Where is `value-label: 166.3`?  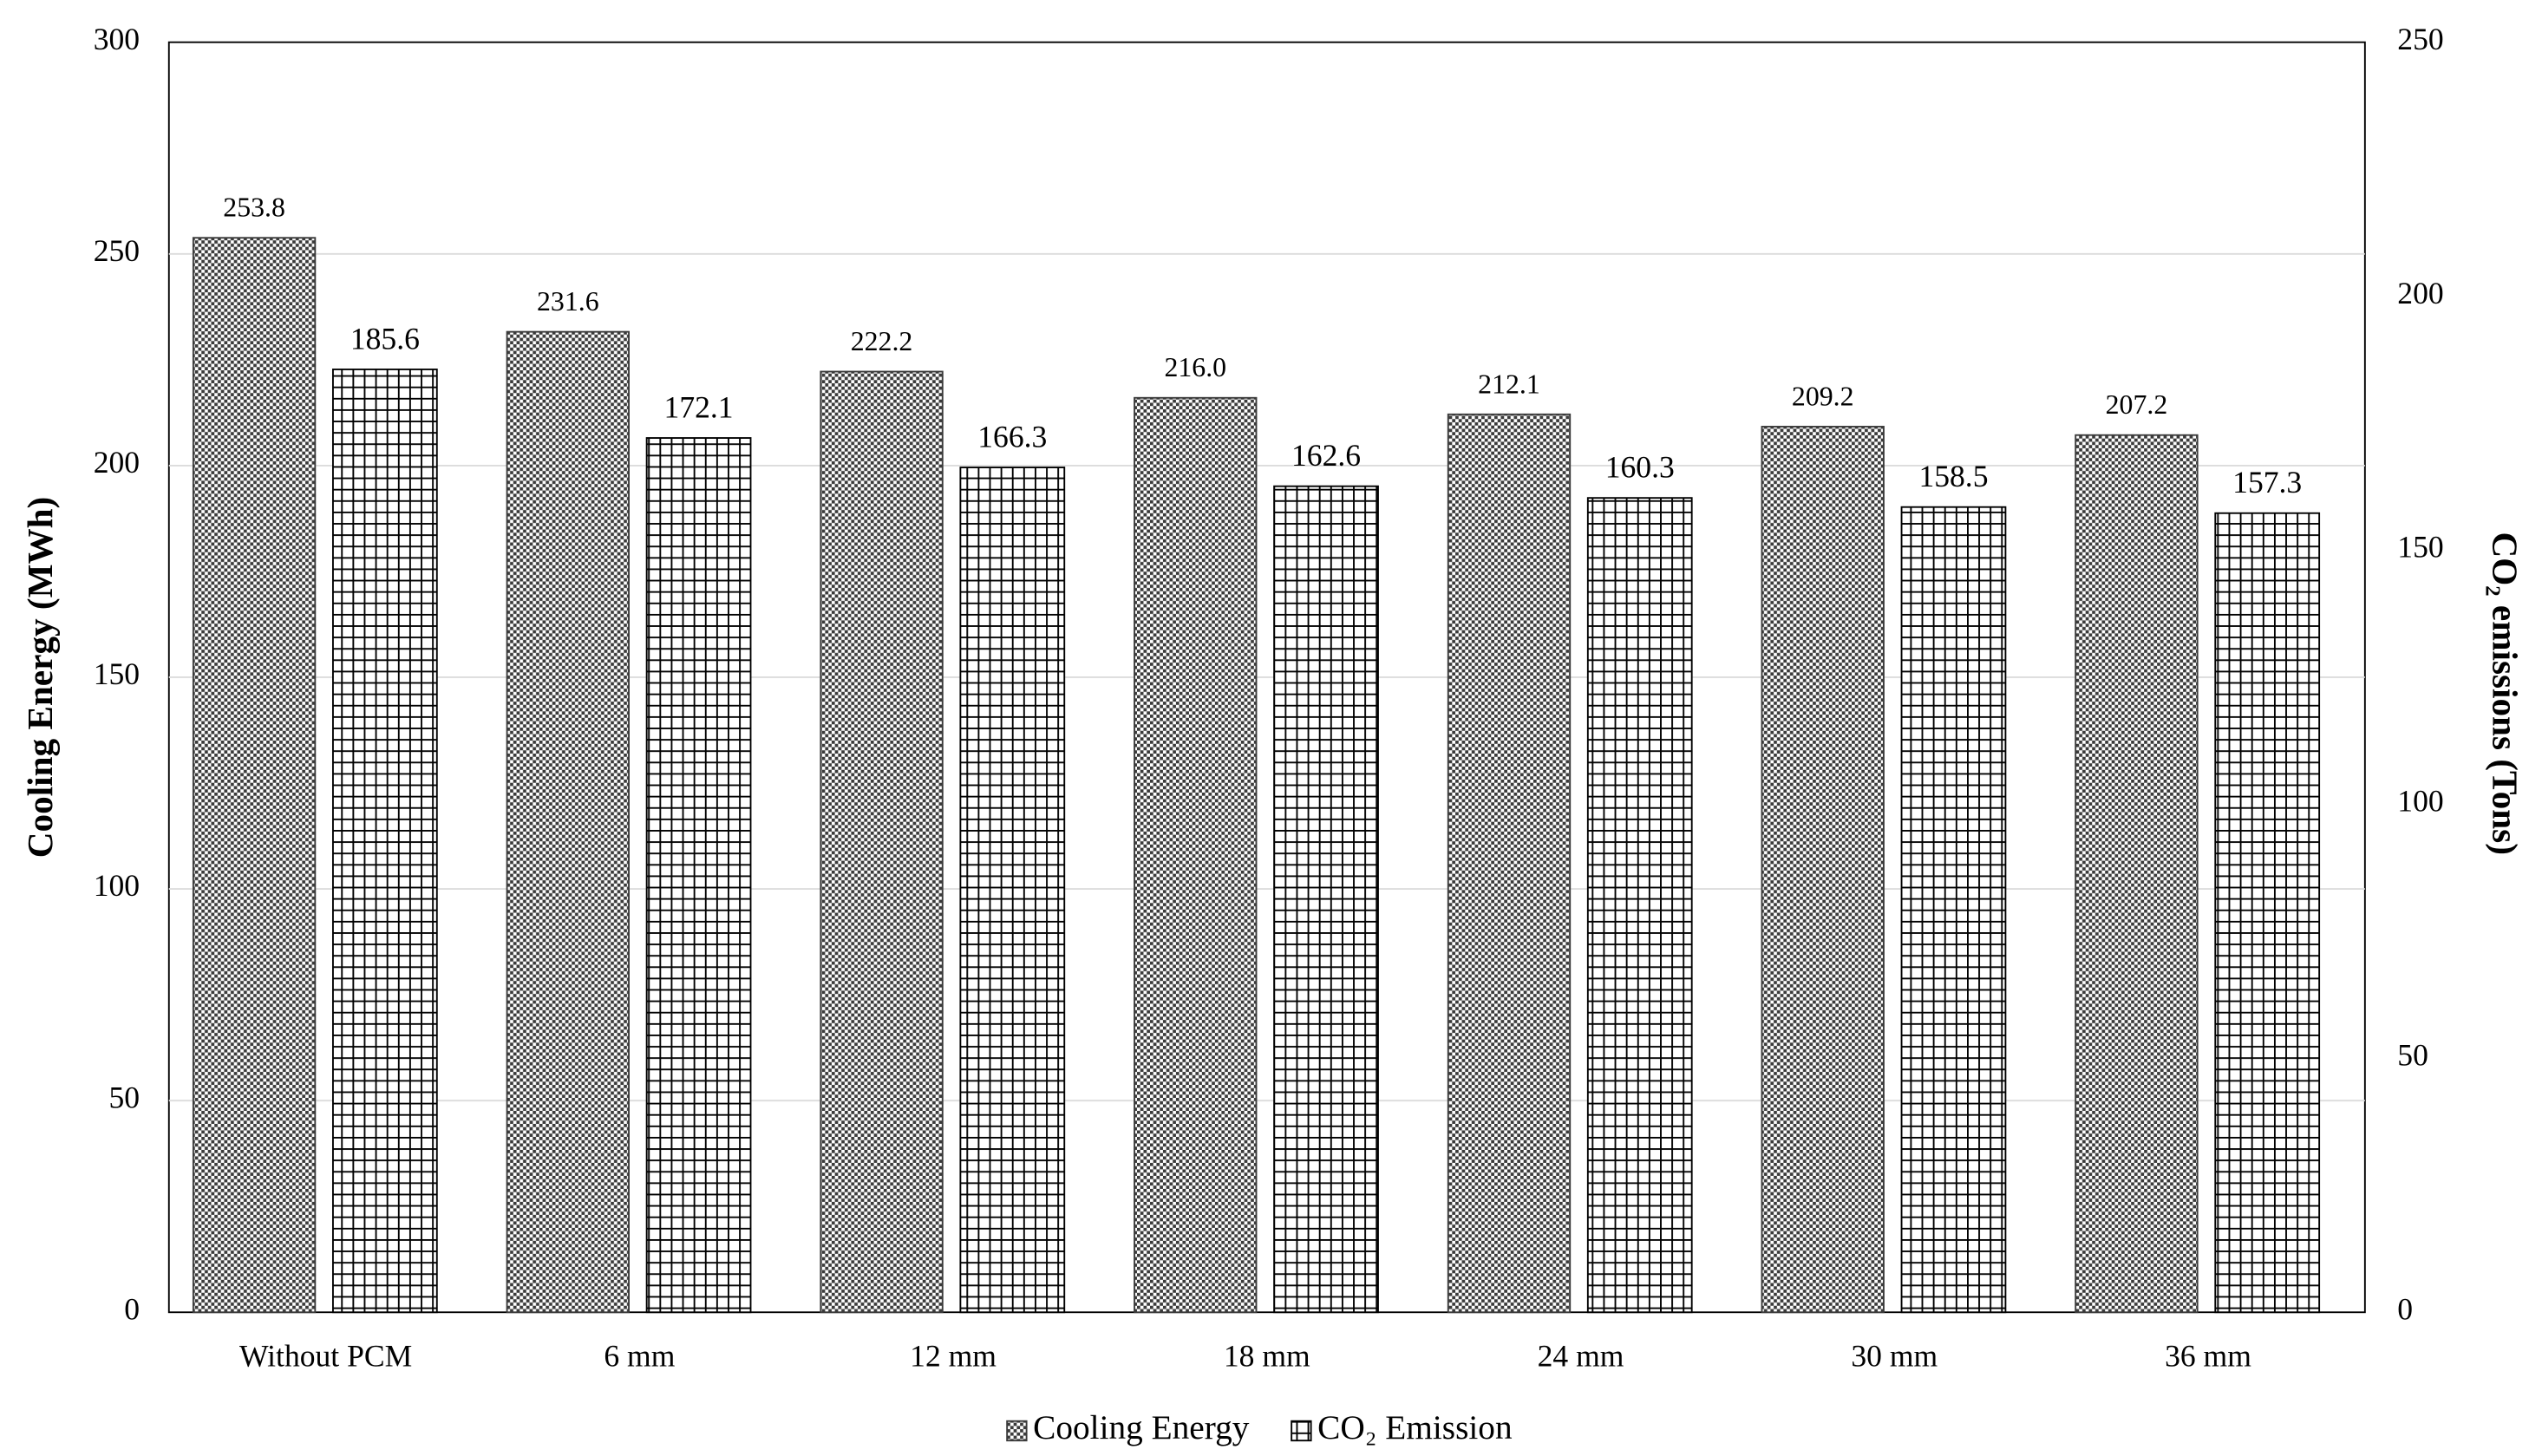
value-label: 166.3 is located at coordinates (1012, 436).